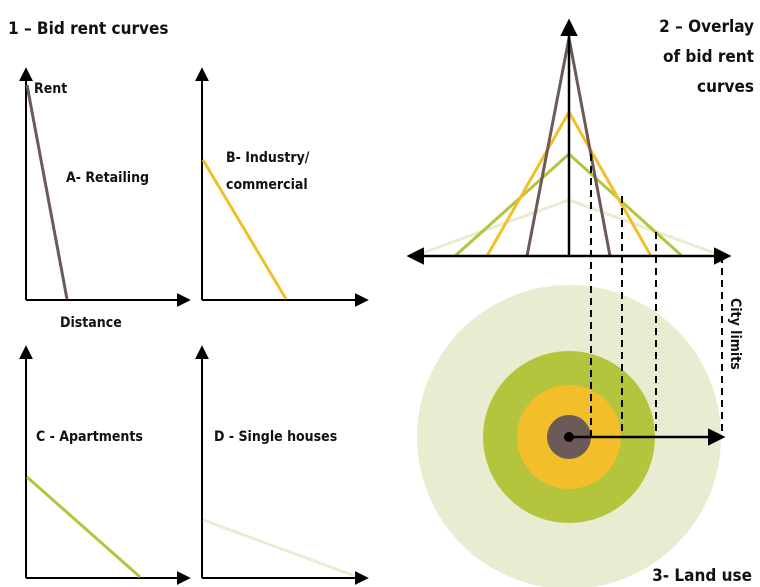  What do you see at coordinates (83, 527) in the screenshot?
I see `panel-c-apartments-curve` at bounding box center [83, 527].